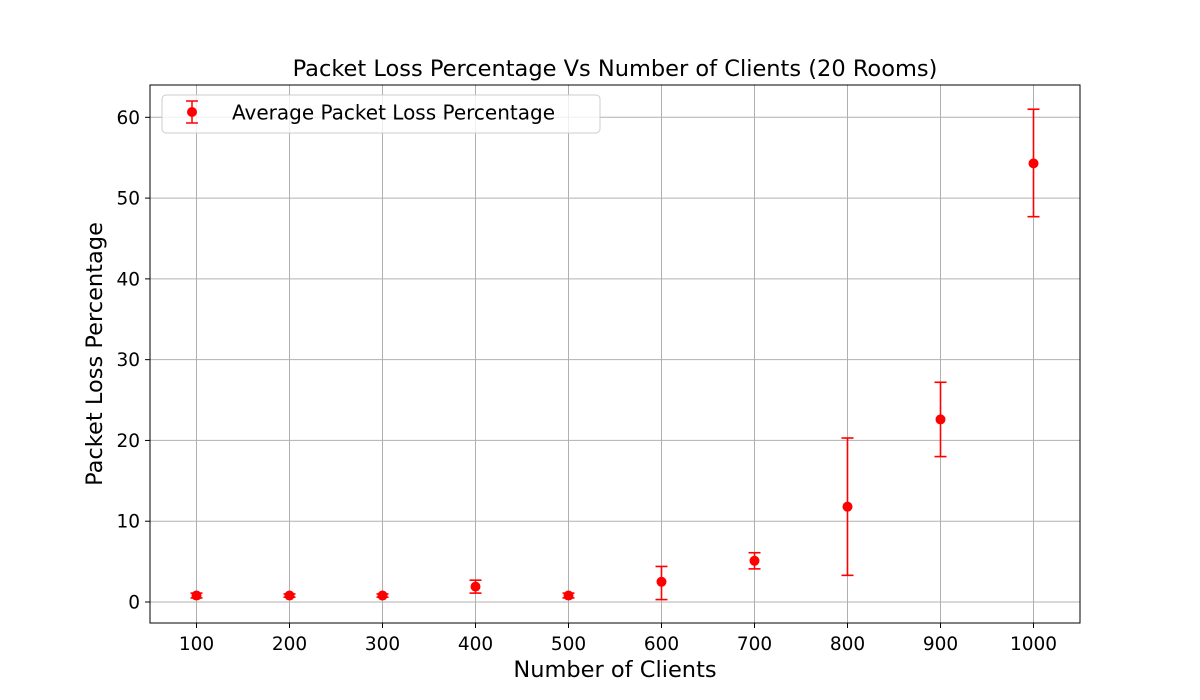 The width and height of the screenshot is (1200, 700). What do you see at coordinates (754, 644) in the screenshot?
I see `x-tick-label: 700` at bounding box center [754, 644].